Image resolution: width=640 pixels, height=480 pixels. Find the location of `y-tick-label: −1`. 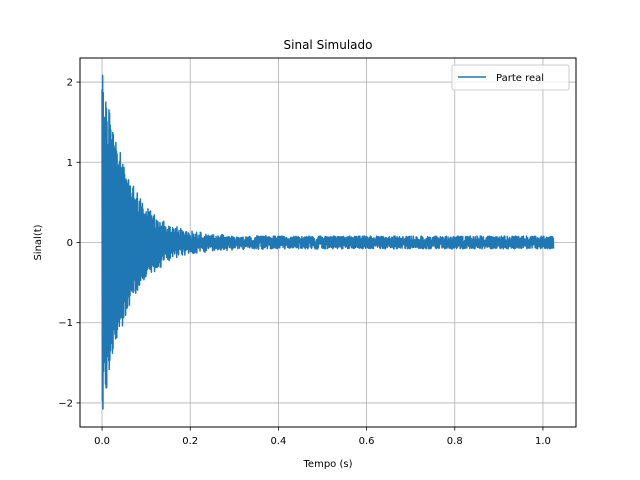

y-tick-label: −1 is located at coordinates (65, 323).